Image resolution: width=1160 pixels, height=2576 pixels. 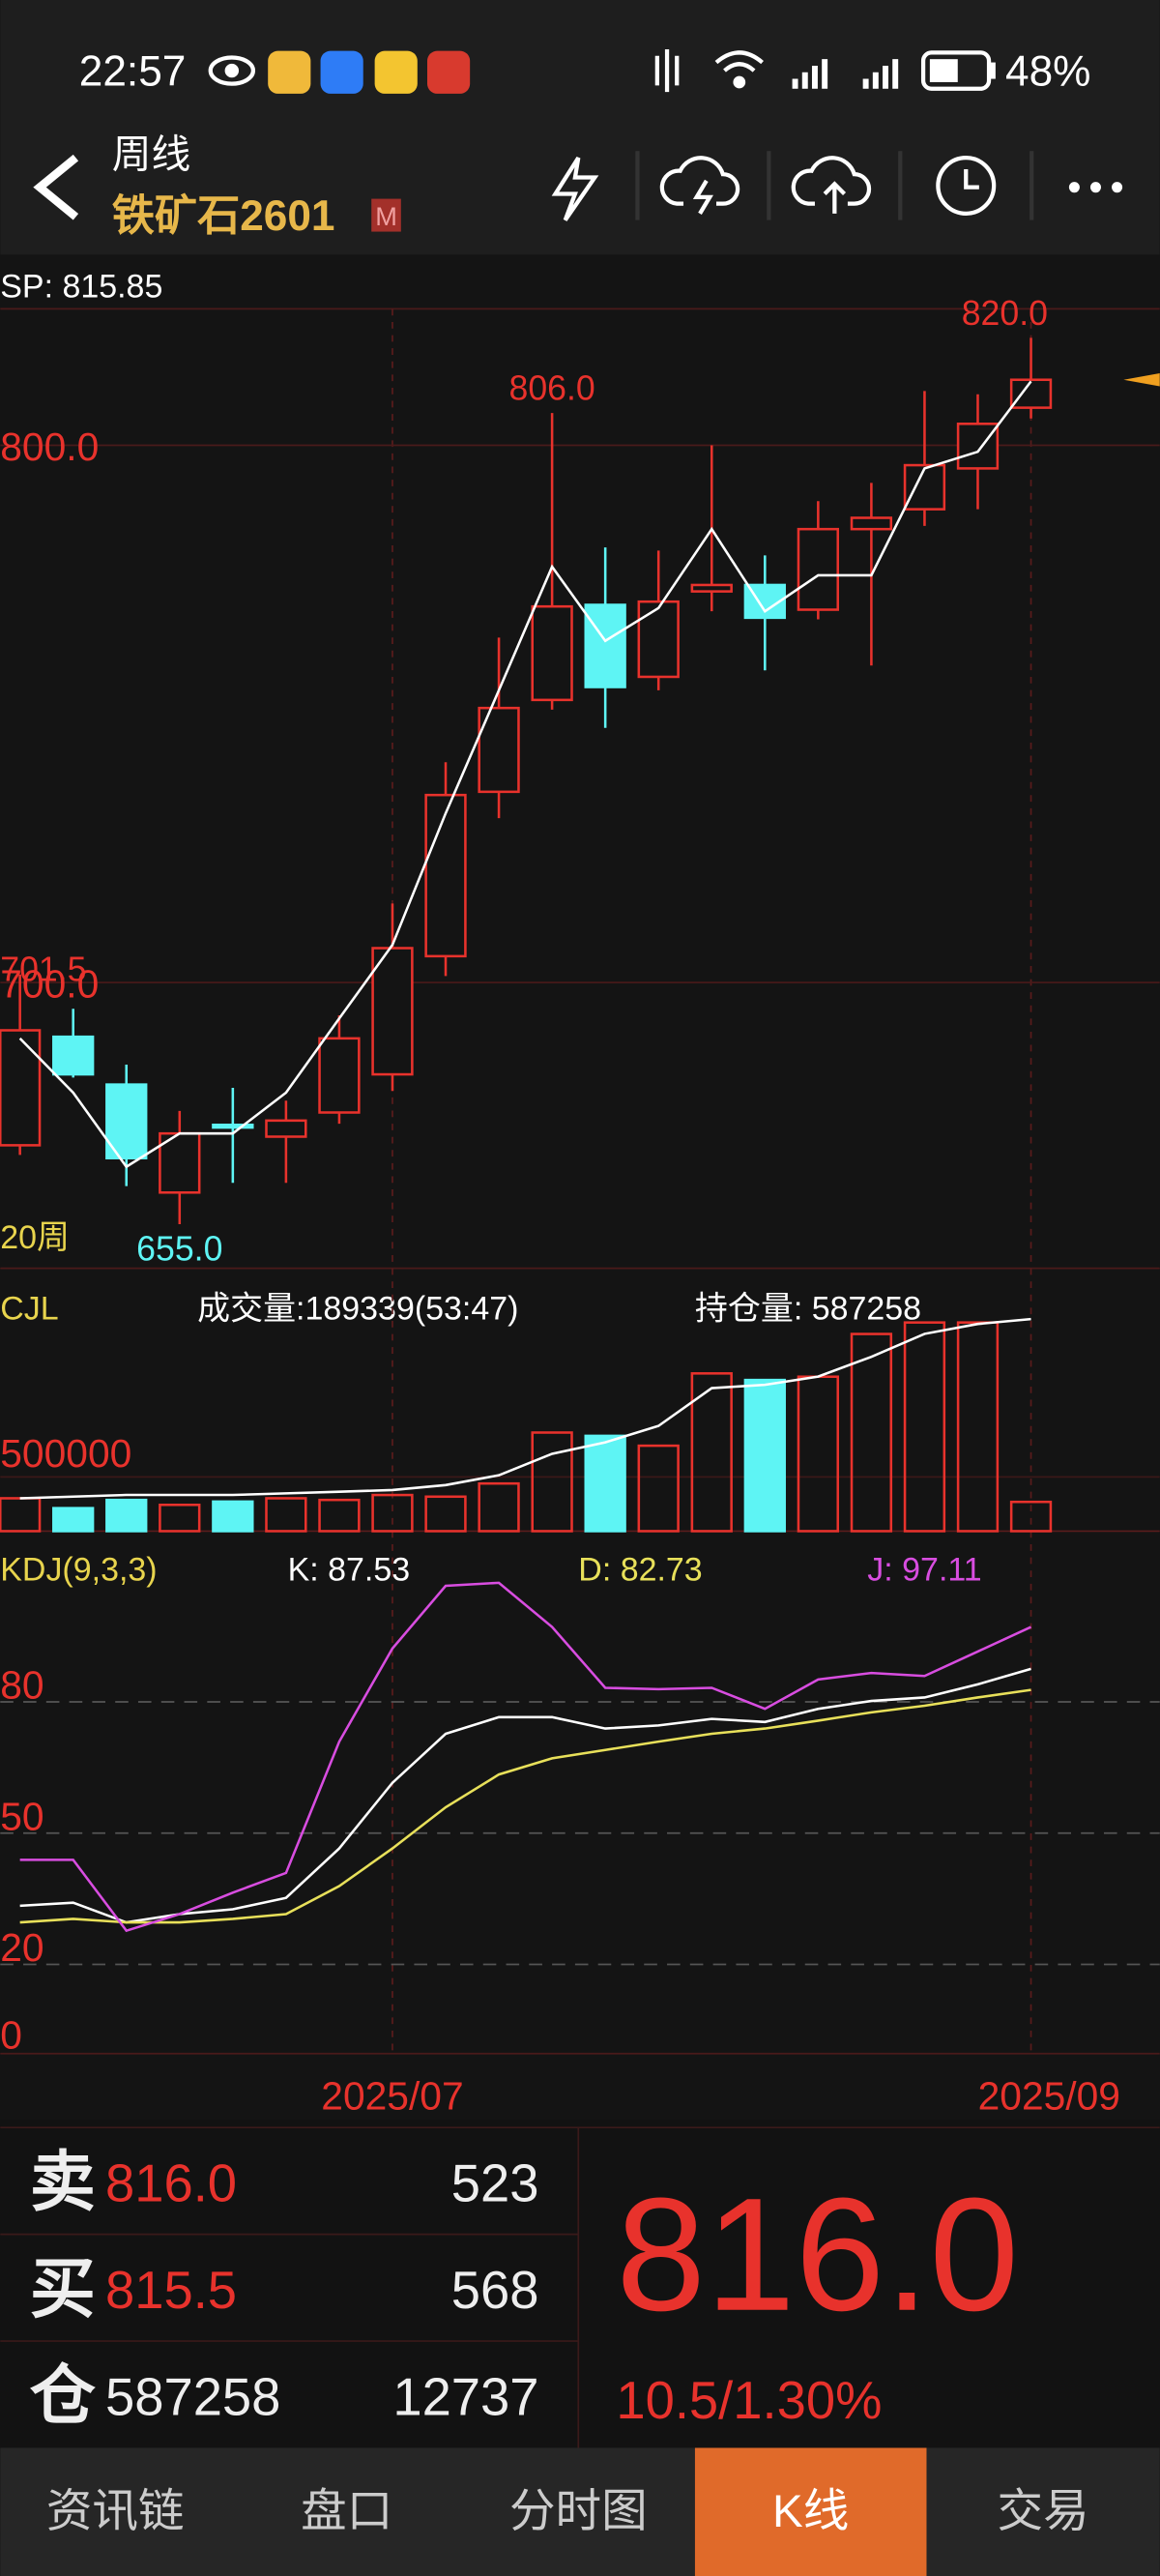 I want to click on last-price: 816.0, so click(x=817, y=2255).